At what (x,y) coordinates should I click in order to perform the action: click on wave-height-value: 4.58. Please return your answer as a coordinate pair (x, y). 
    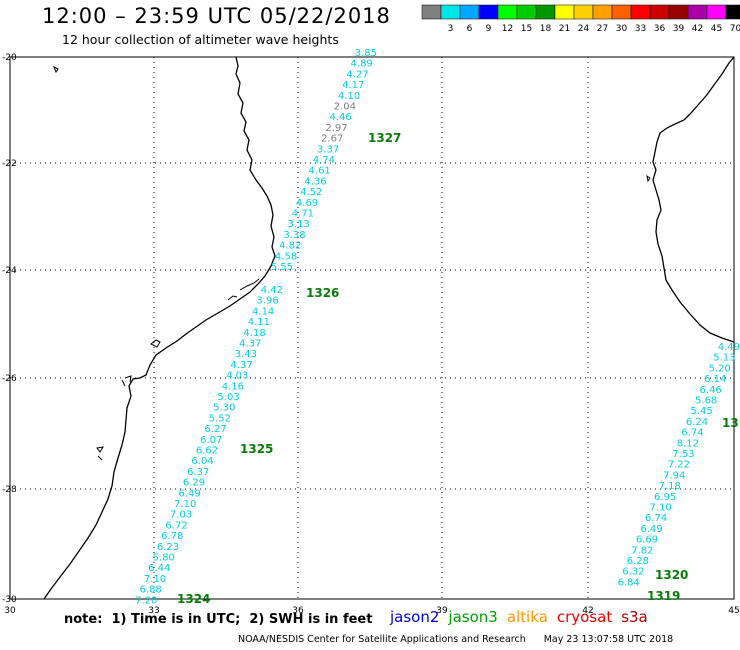
    Looking at the image, I should click on (286, 256).